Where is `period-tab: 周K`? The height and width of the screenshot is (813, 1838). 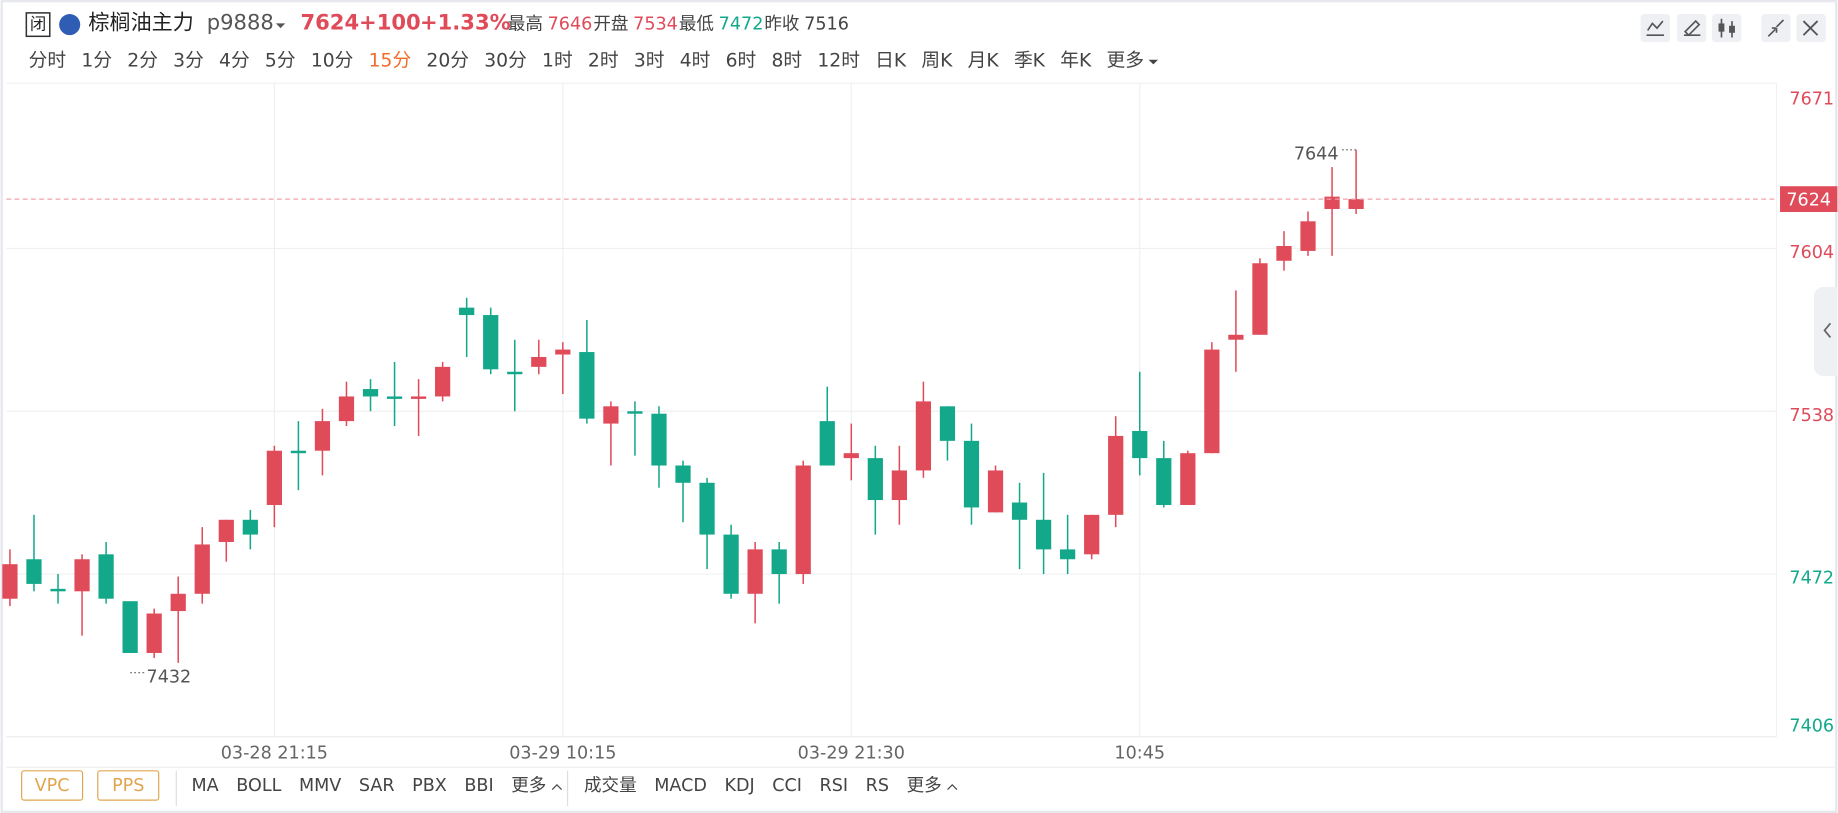
period-tab: 周K is located at coordinates (937, 60).